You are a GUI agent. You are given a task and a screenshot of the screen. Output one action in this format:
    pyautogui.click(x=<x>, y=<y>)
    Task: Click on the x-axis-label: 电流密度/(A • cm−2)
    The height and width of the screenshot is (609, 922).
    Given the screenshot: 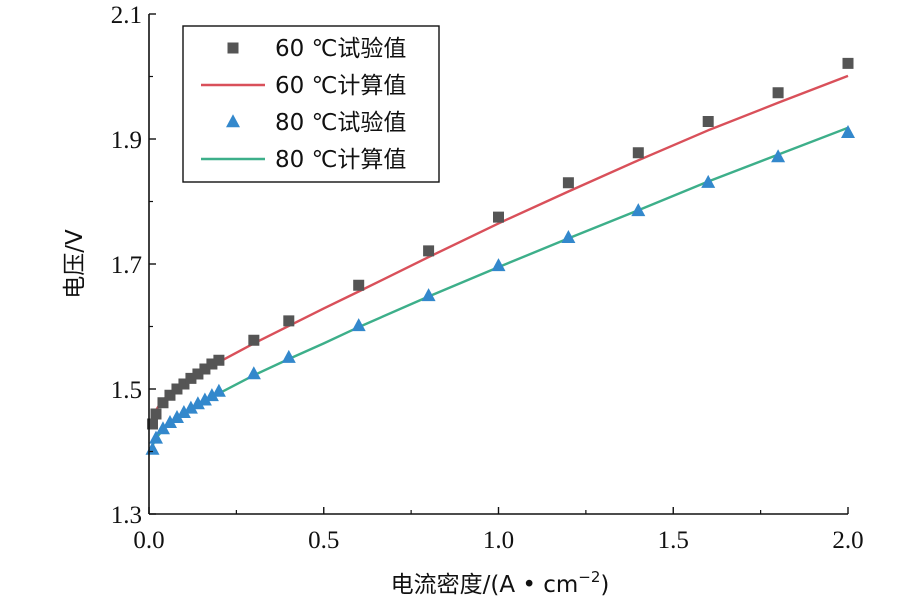 What is the action you would take?
    pyautogui.click(x=500, y=583)
    